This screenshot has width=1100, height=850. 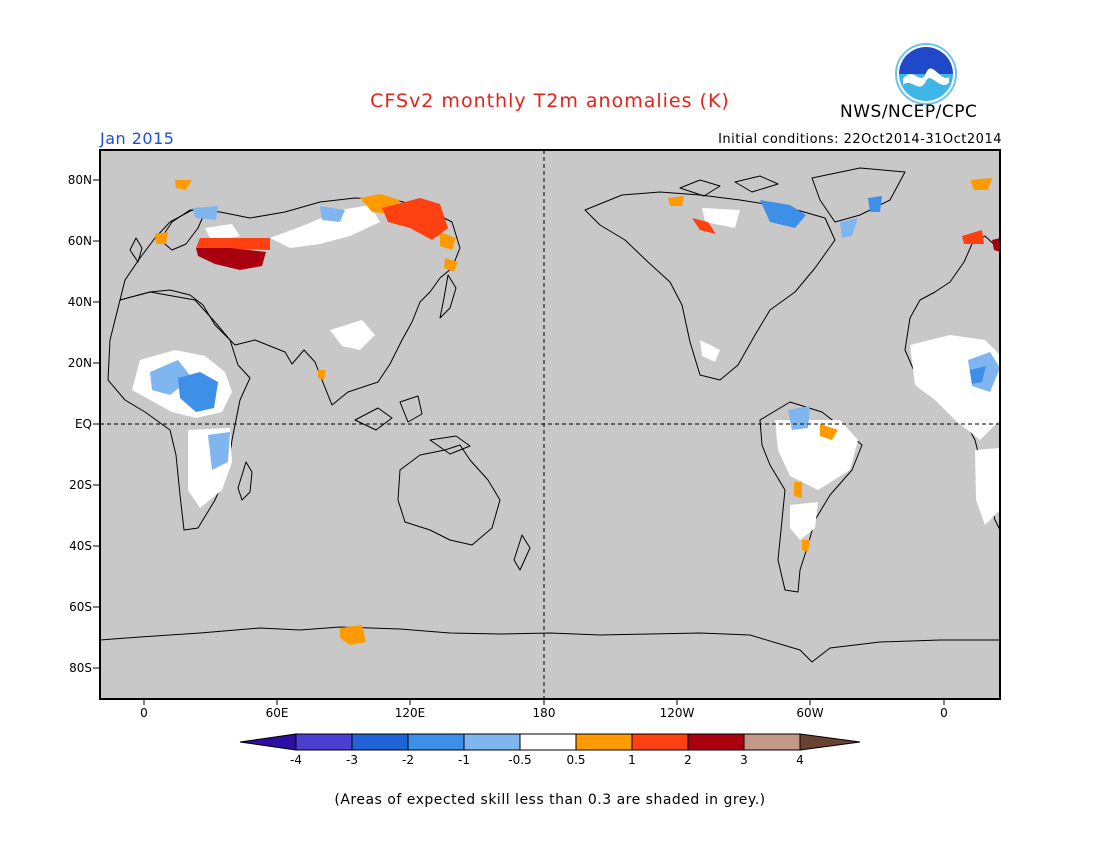 I want to click on initial-conditions: Initial conditions: 22Oct2014-31Oct2014, so click(x=860, y=139).